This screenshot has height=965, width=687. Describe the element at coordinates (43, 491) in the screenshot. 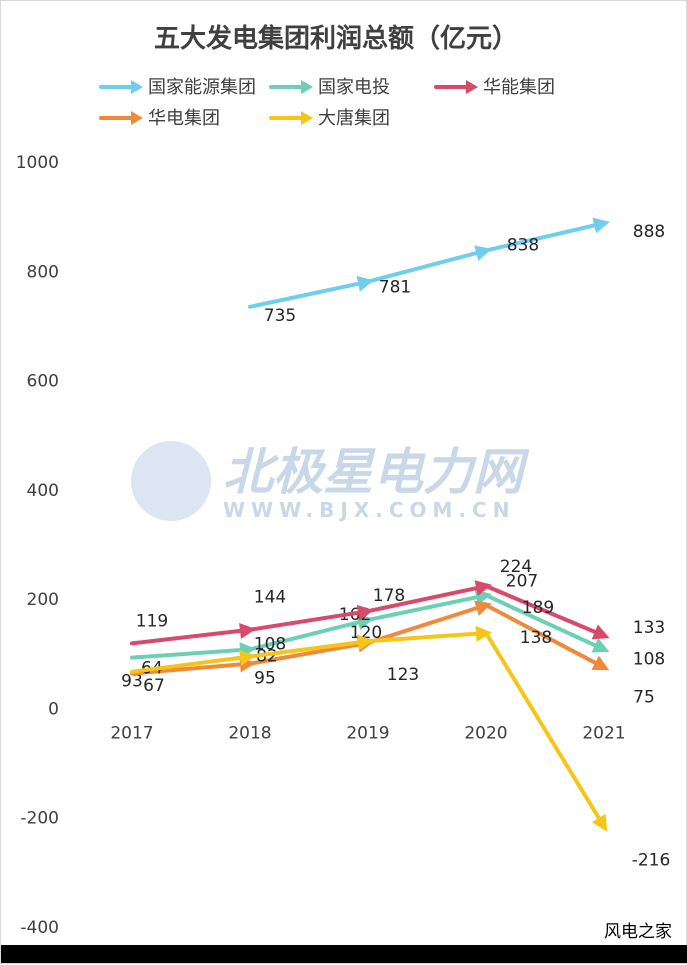

I see `y-tick-label: 400` at that location.